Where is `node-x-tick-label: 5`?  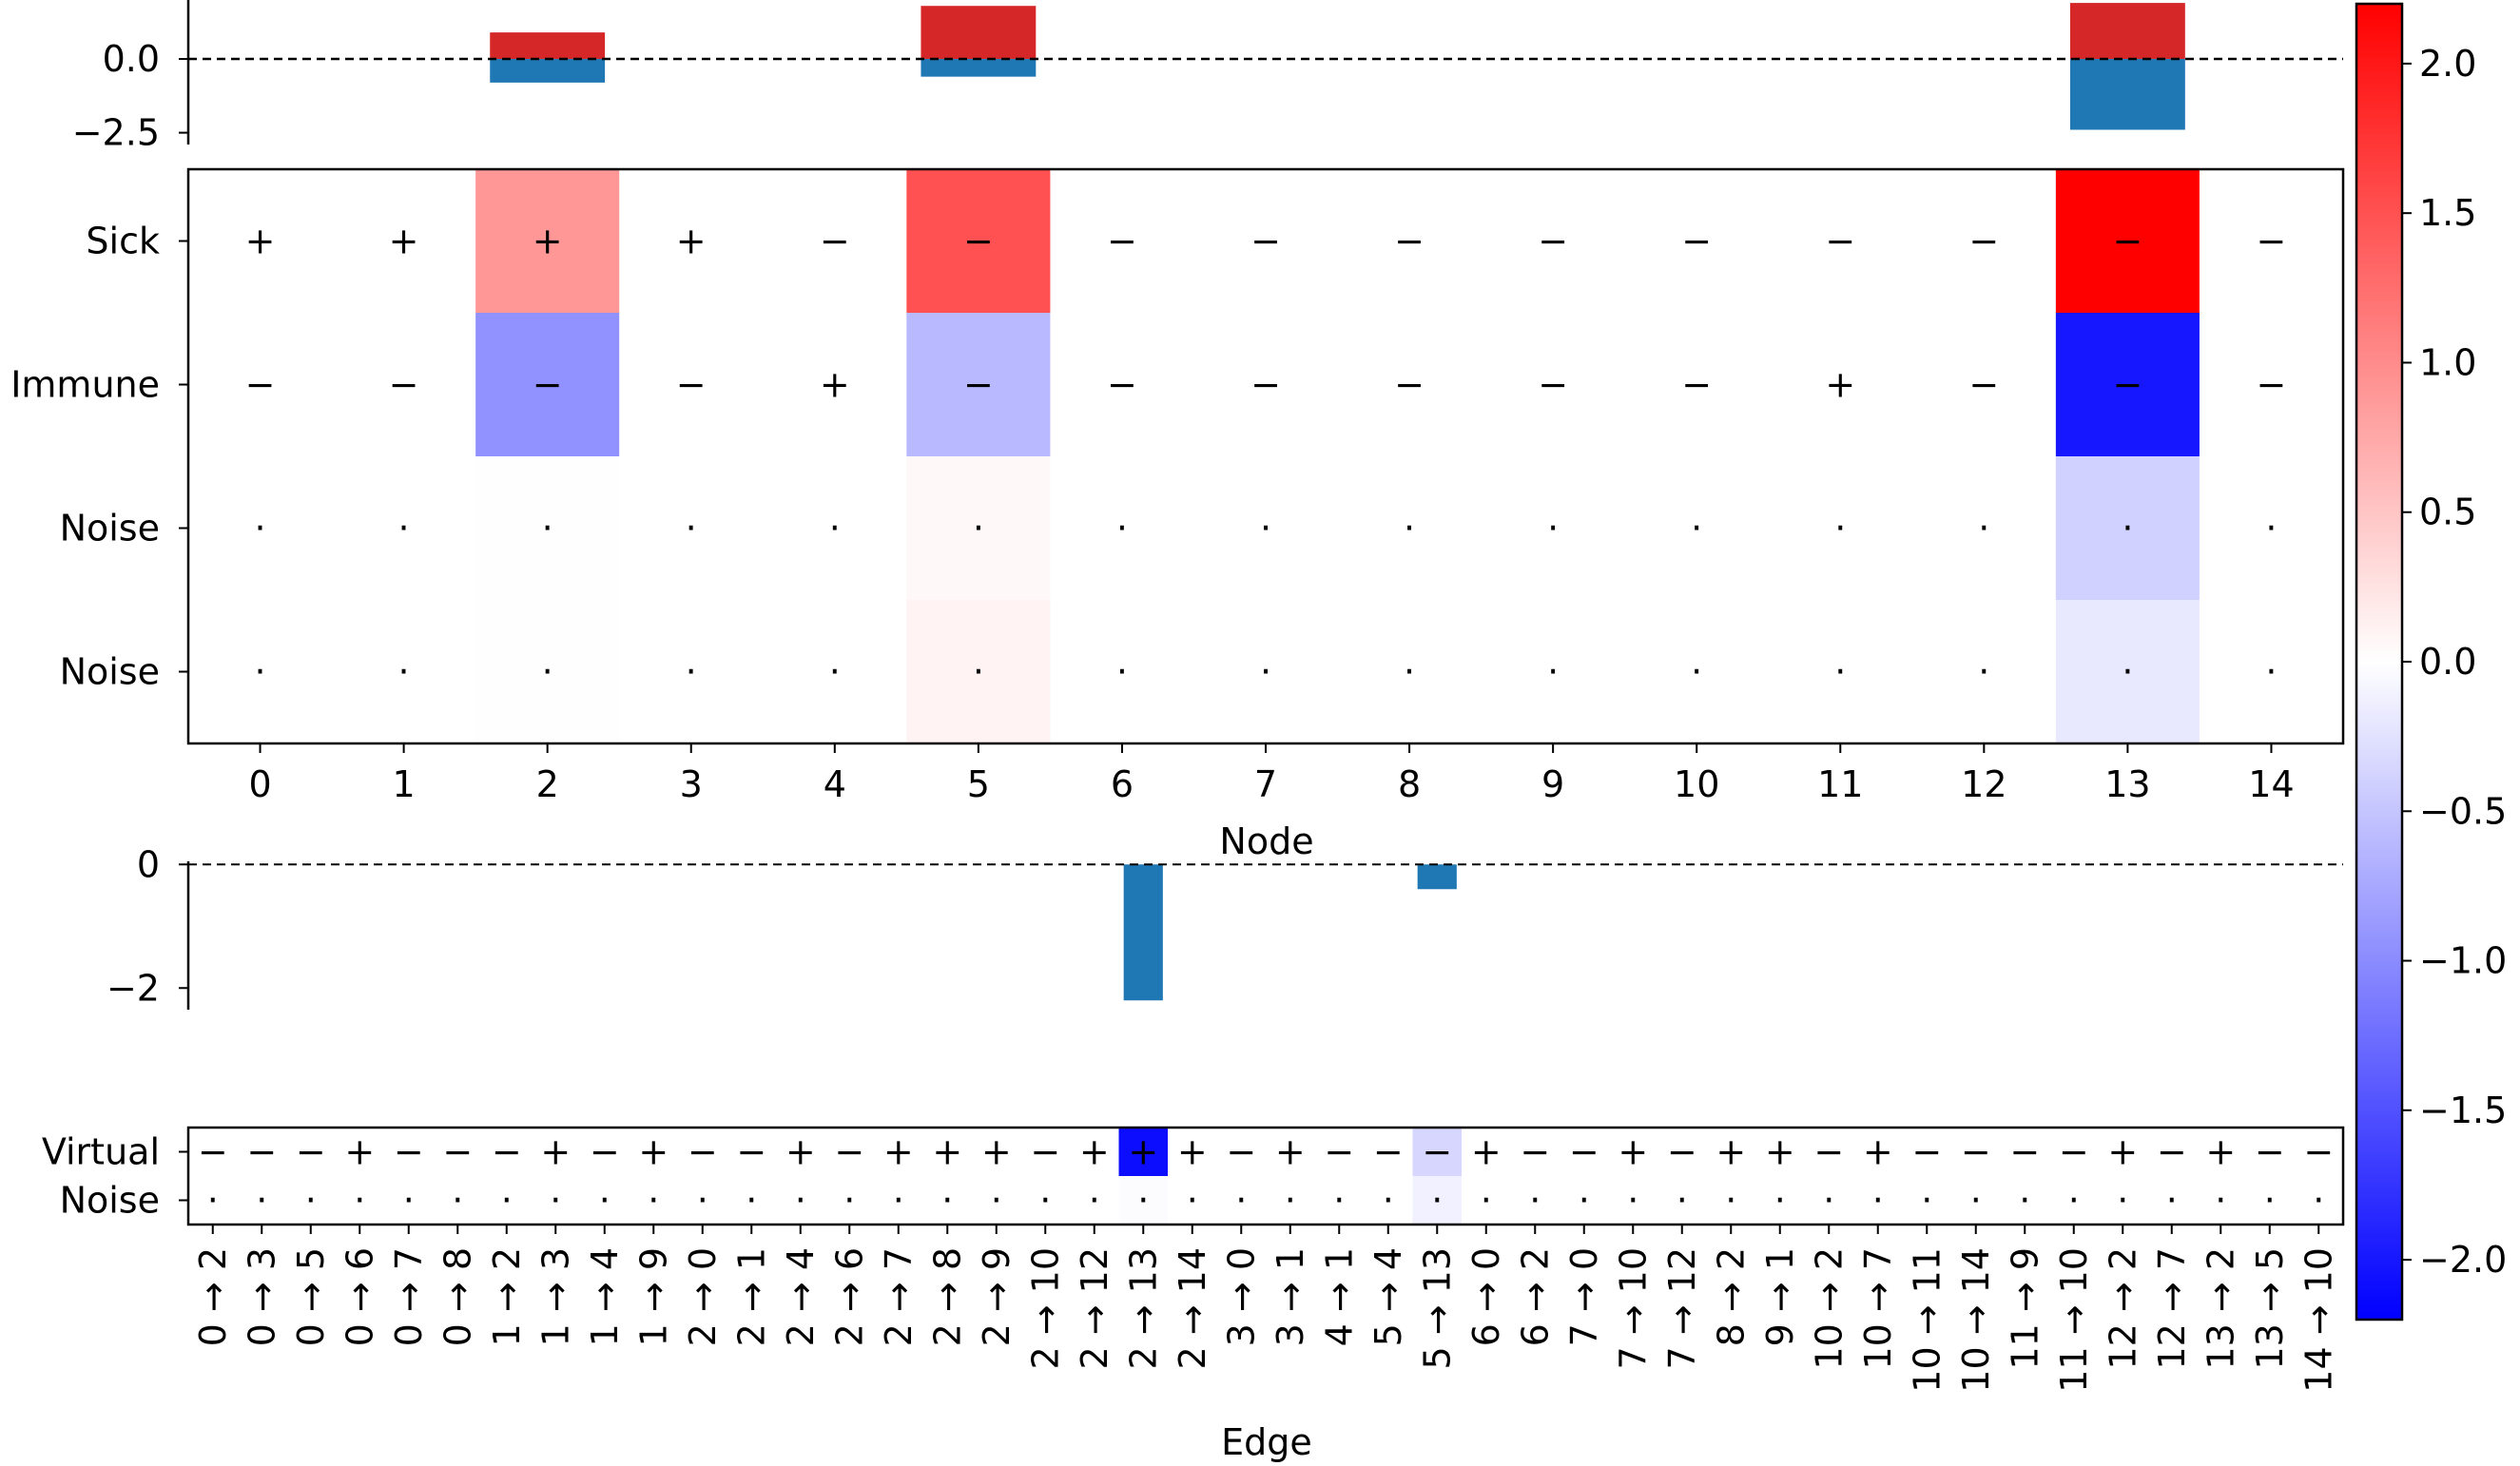 node-x-tick-label: 5 is located at coordinates (979, 784).